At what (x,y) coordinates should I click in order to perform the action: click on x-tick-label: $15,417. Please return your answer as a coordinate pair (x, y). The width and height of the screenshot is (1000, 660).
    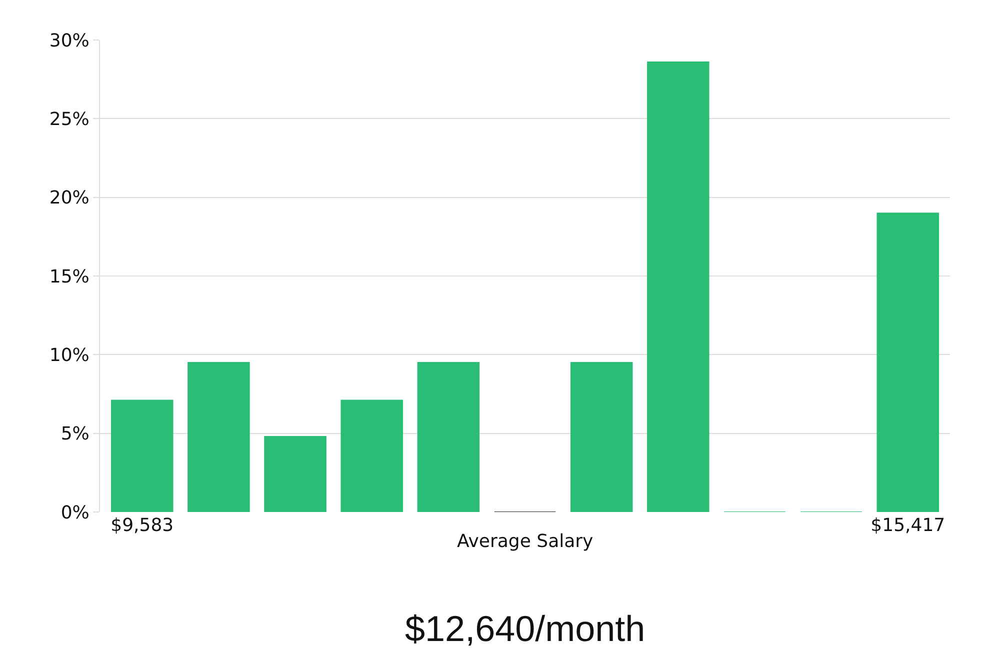
    Looking at the image, I should click on (908, 525).